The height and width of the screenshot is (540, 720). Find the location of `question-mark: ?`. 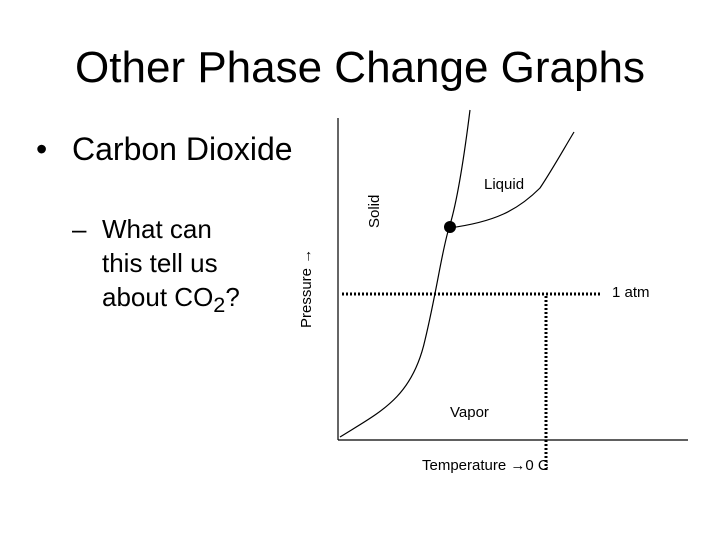

question-mark: ? is located at coordinates (232, 297).